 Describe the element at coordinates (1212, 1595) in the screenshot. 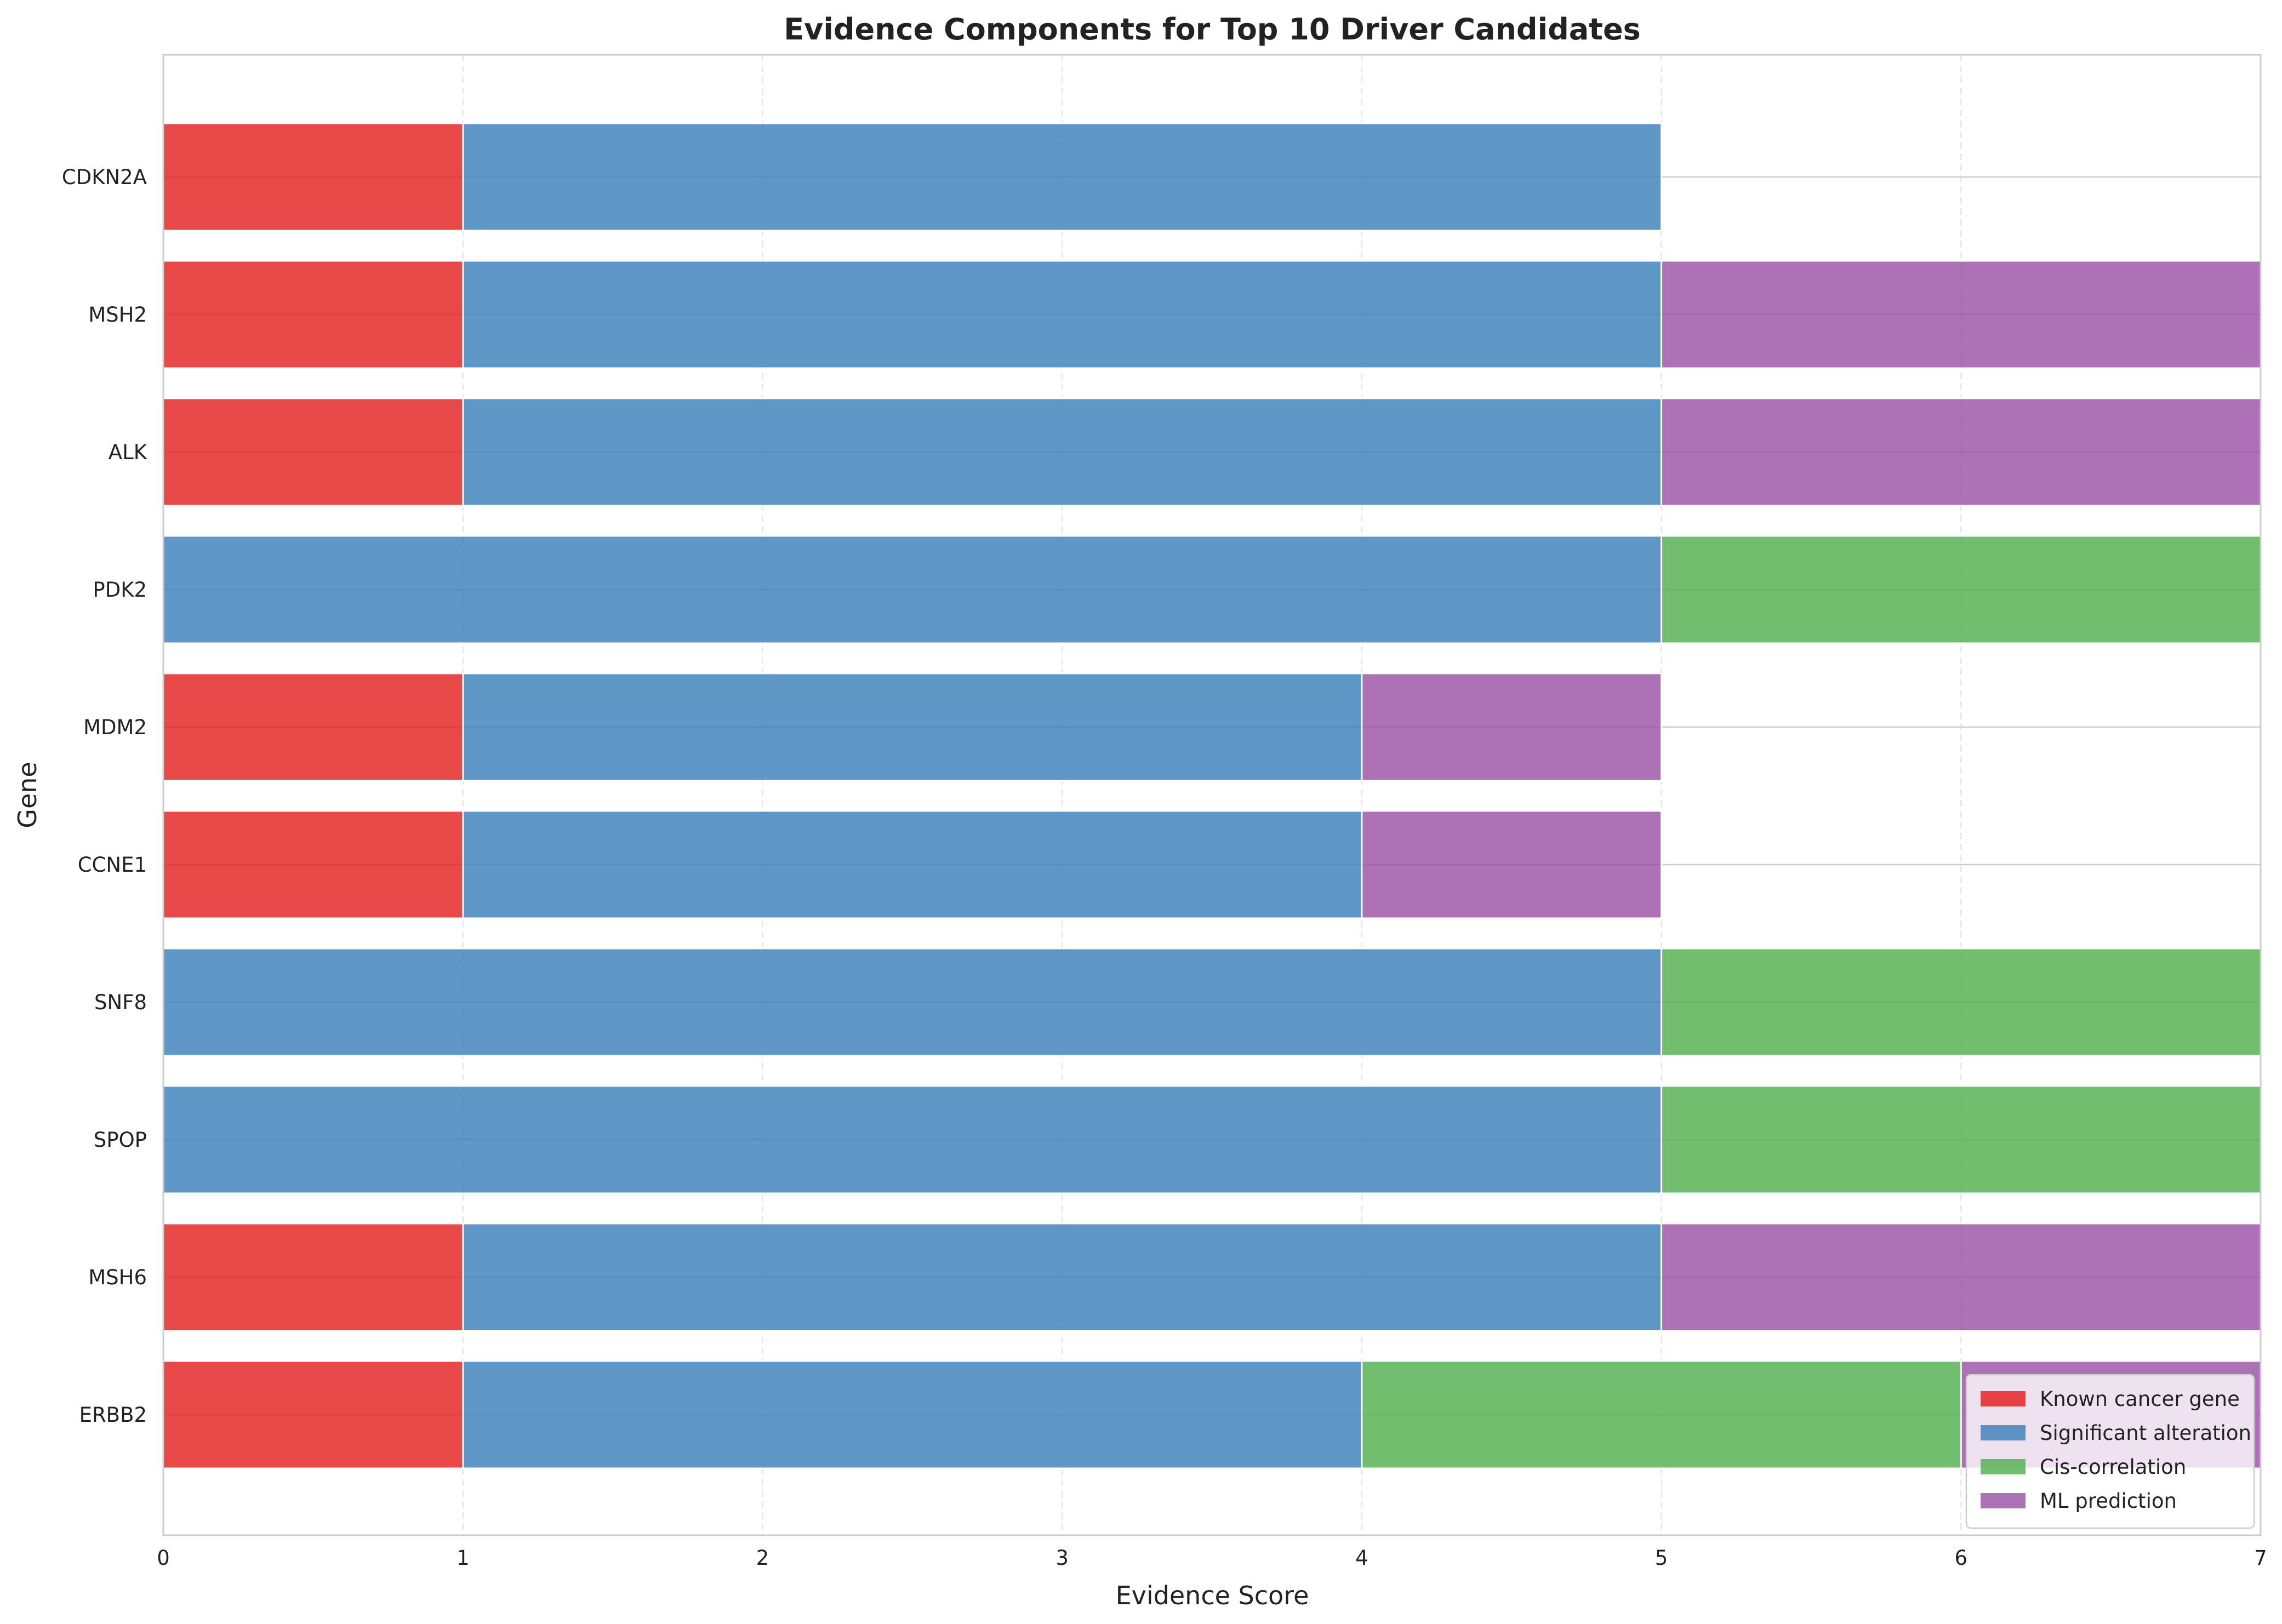

I see `x-axis-label: Evidence Score` at that location.